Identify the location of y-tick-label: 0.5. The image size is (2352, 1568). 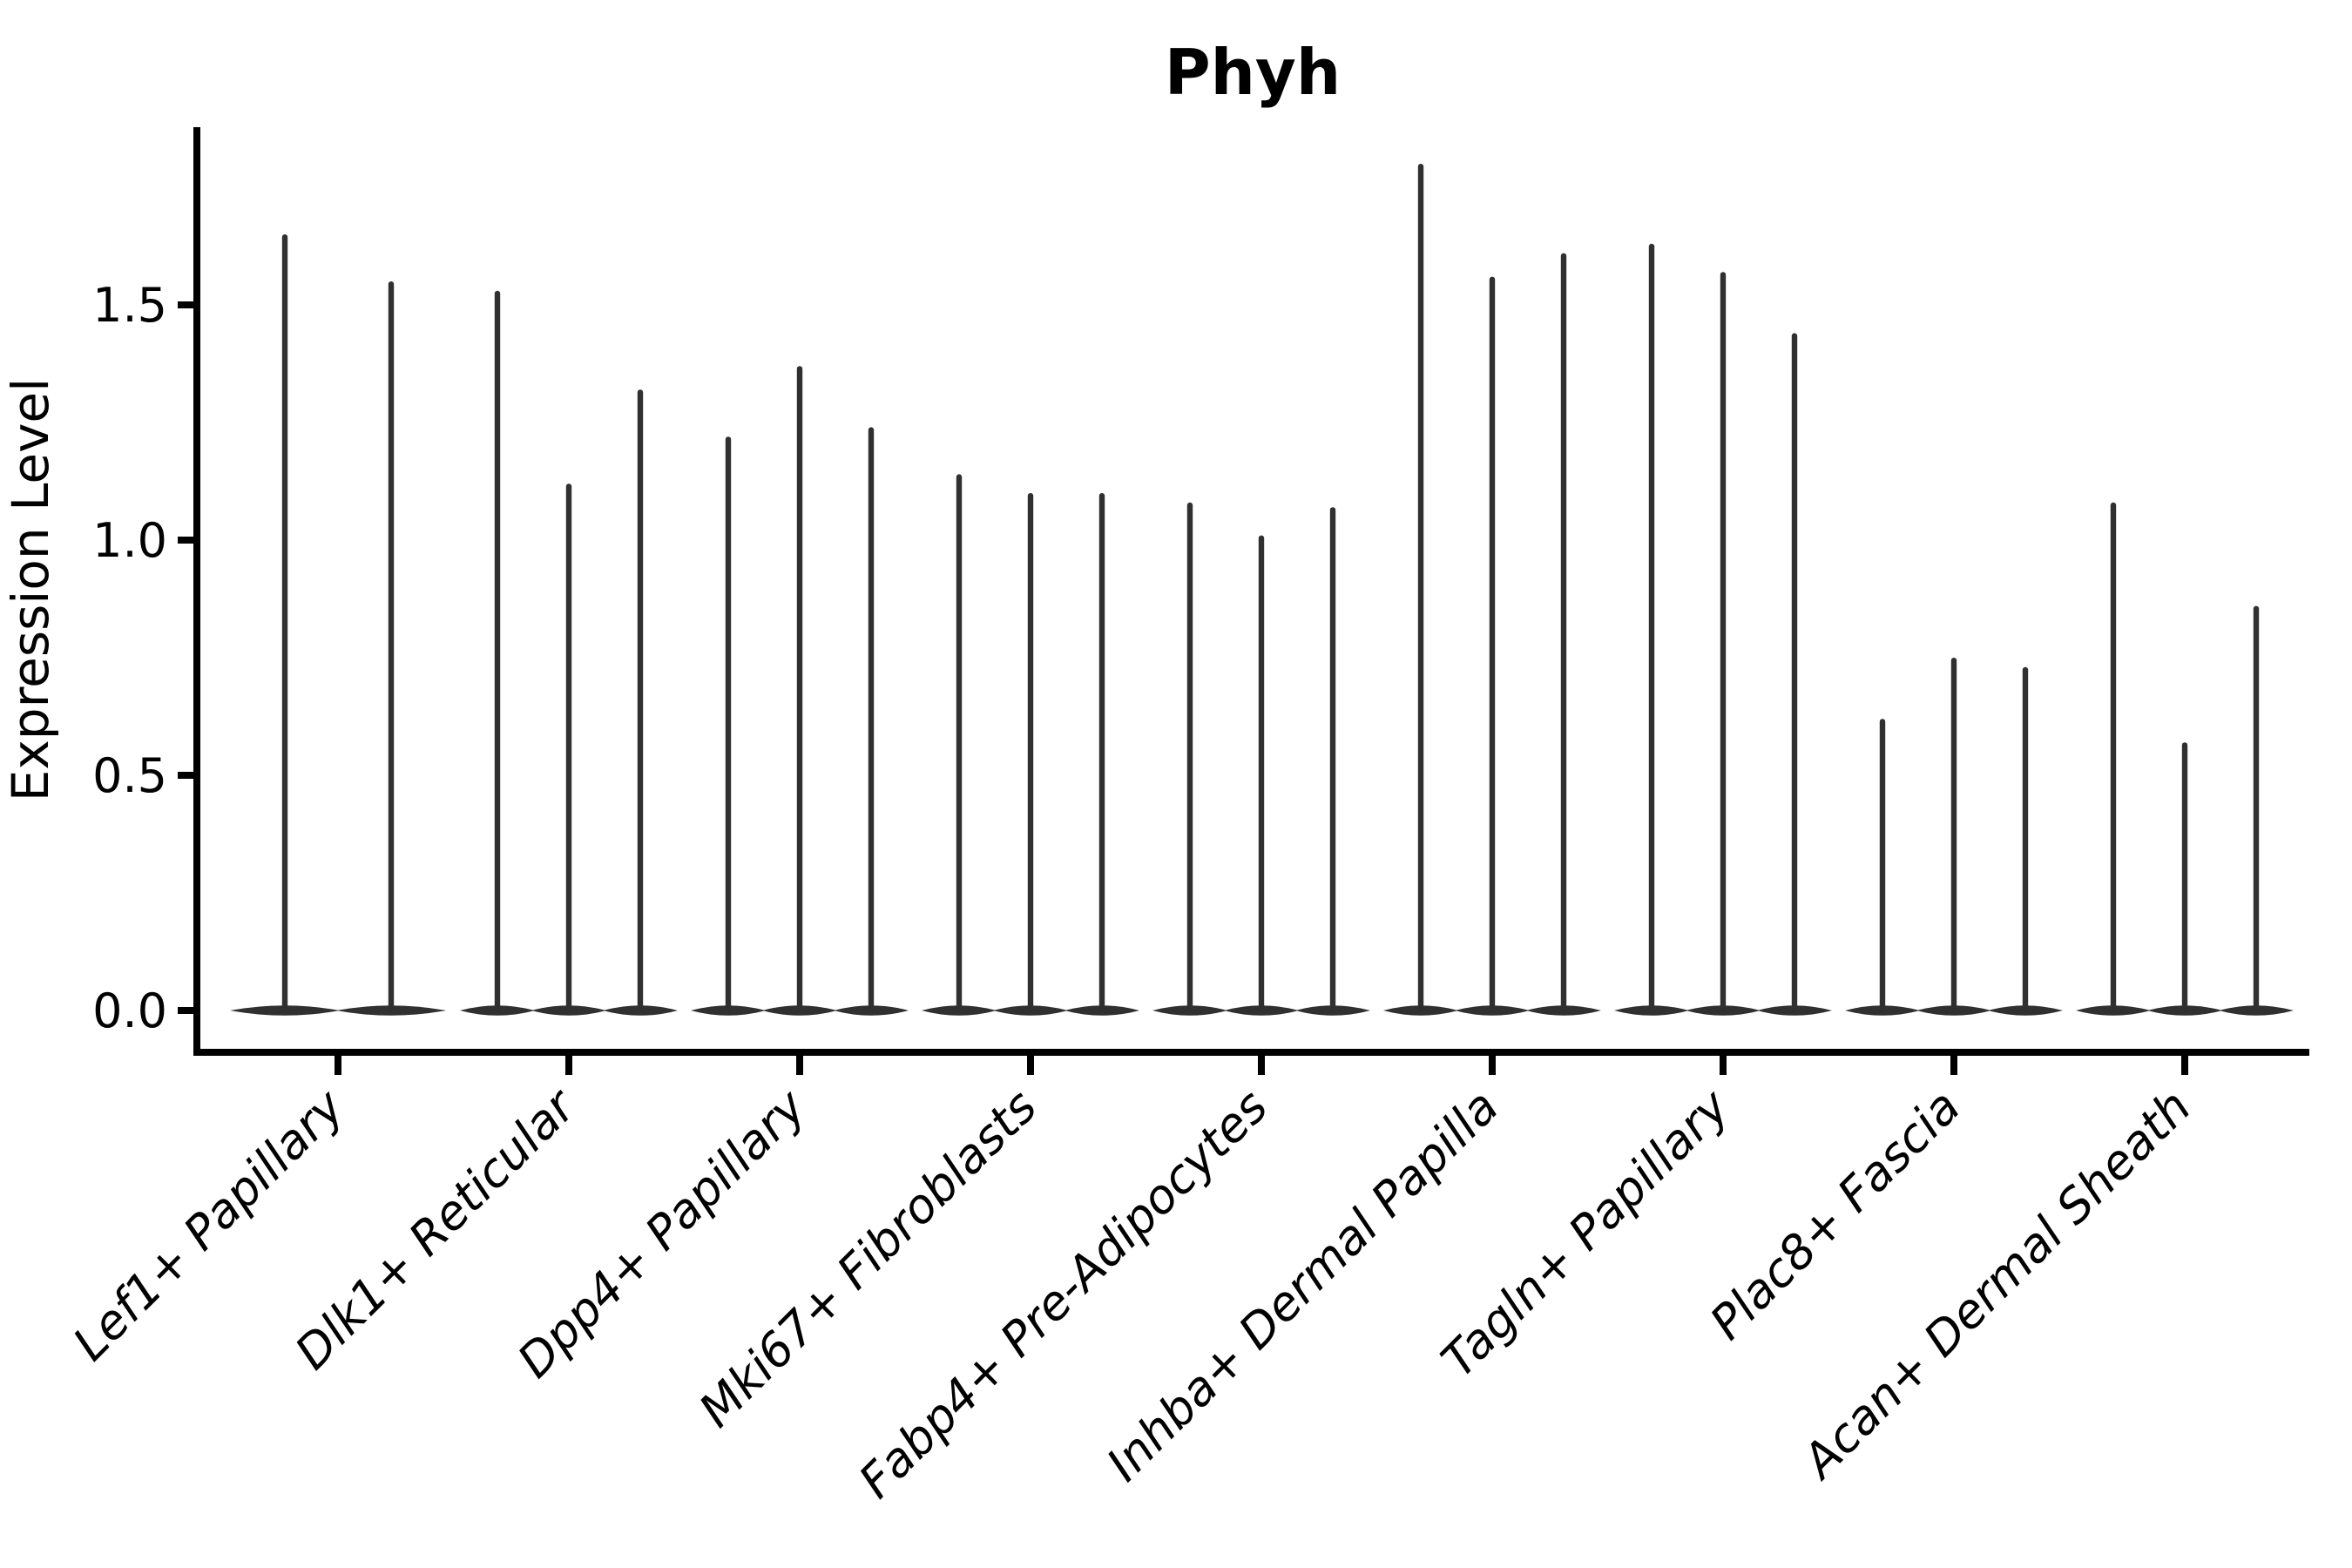
(129, 775).